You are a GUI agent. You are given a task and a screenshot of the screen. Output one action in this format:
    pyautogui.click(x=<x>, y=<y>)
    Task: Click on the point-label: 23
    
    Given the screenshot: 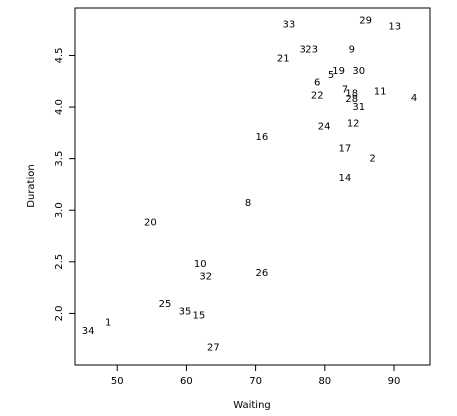 What is the action you would take?
    pyautogui.click(x=311, y=49)
    